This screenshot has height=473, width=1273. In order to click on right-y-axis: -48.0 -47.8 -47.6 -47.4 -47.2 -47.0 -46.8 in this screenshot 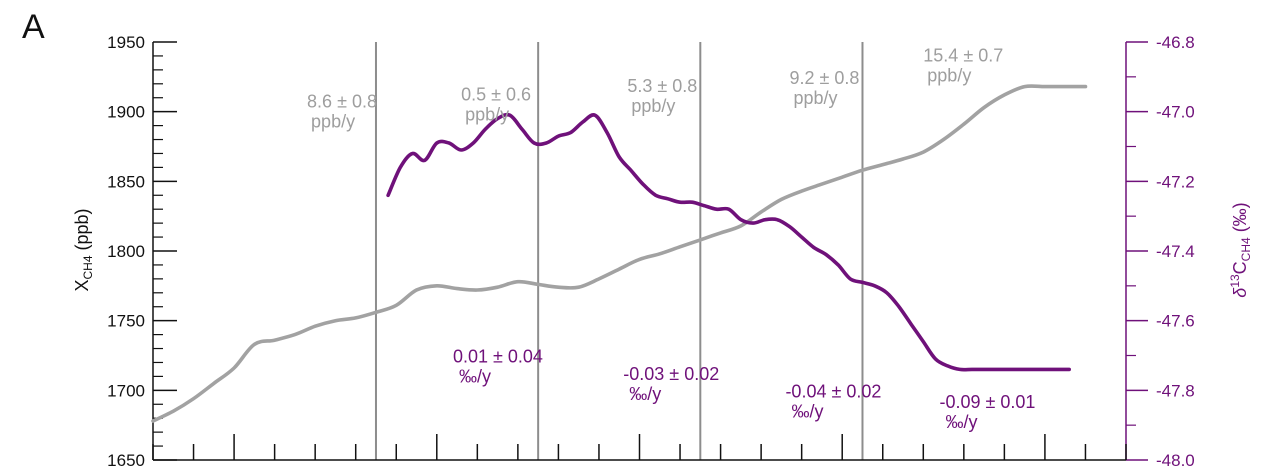, I will do `click(1160, 251)`.